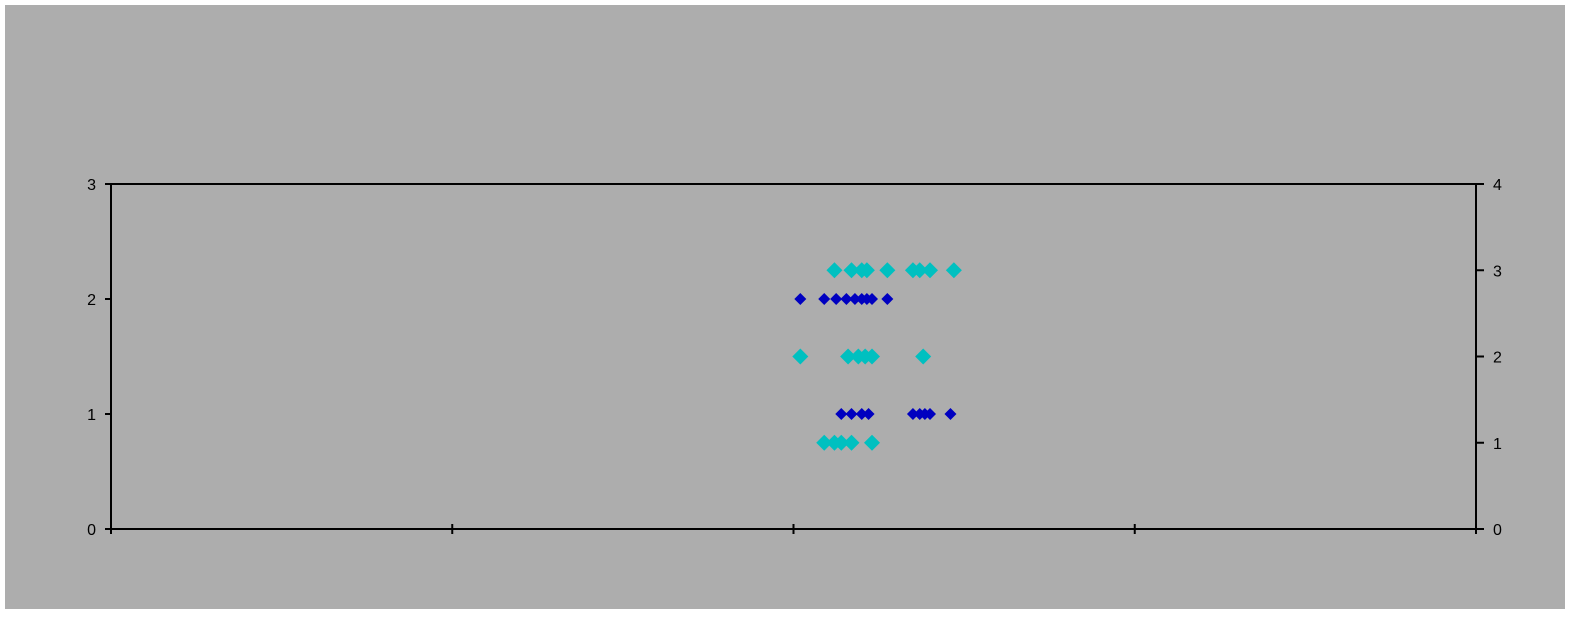 The width and height of the screenshot is (1570, 619). I want to click on y-axis-left-tick-label: 3, so click(91, 185).